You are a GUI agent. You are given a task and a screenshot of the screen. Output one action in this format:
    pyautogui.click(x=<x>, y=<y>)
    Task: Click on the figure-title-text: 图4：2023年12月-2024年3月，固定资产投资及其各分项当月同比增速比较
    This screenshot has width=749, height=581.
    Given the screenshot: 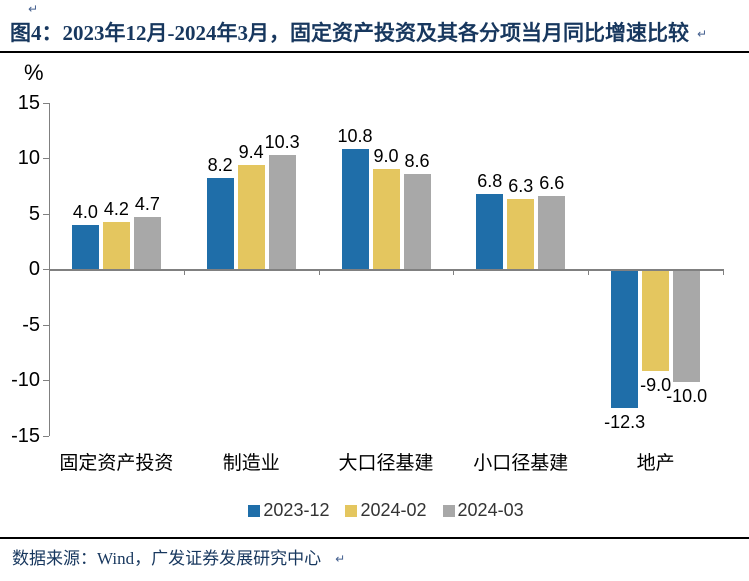 What is the action you would take?
    pyautogui.click(x=349, y=33)
    